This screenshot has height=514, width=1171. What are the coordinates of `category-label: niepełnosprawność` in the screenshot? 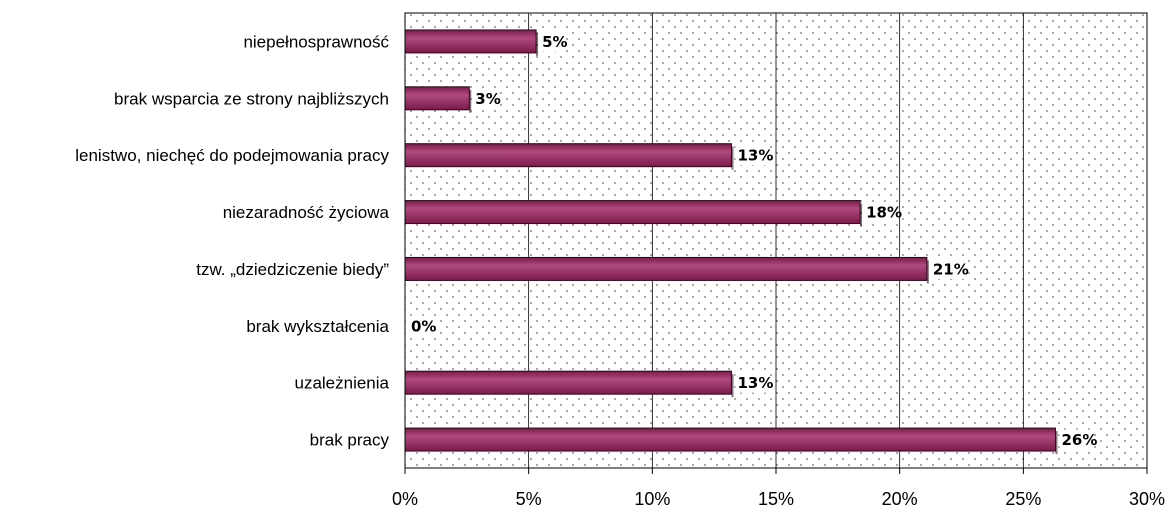 It's located at (316, 41).